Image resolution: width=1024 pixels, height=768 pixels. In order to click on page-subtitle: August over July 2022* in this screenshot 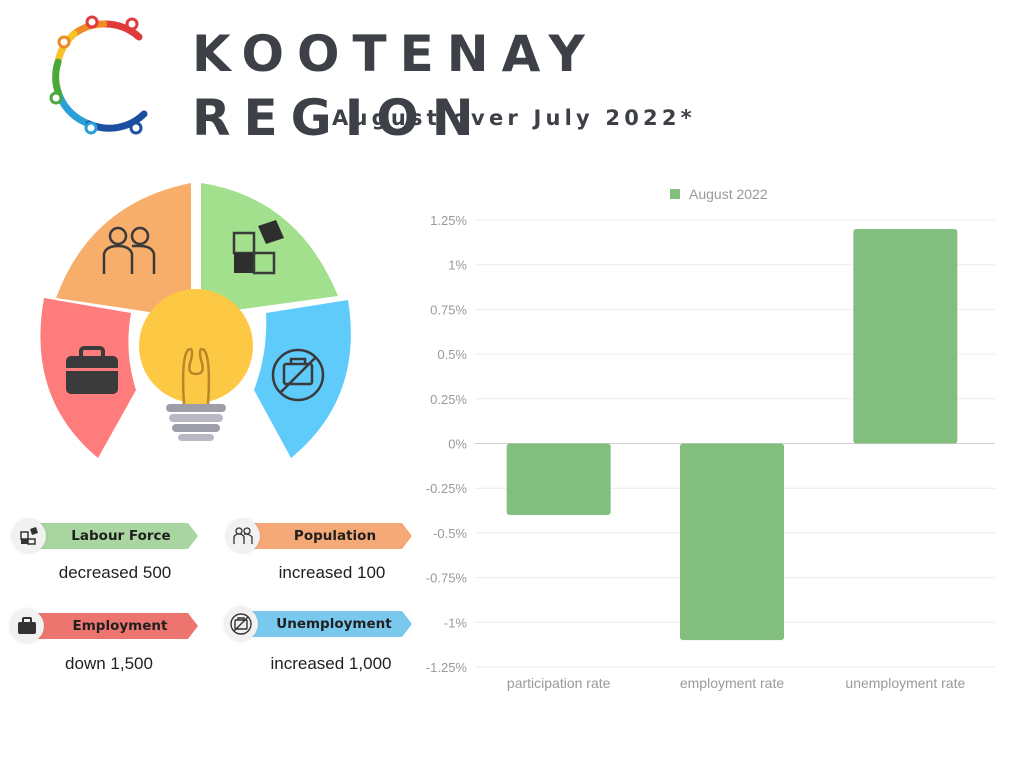, I will do `click(514, 118)`.